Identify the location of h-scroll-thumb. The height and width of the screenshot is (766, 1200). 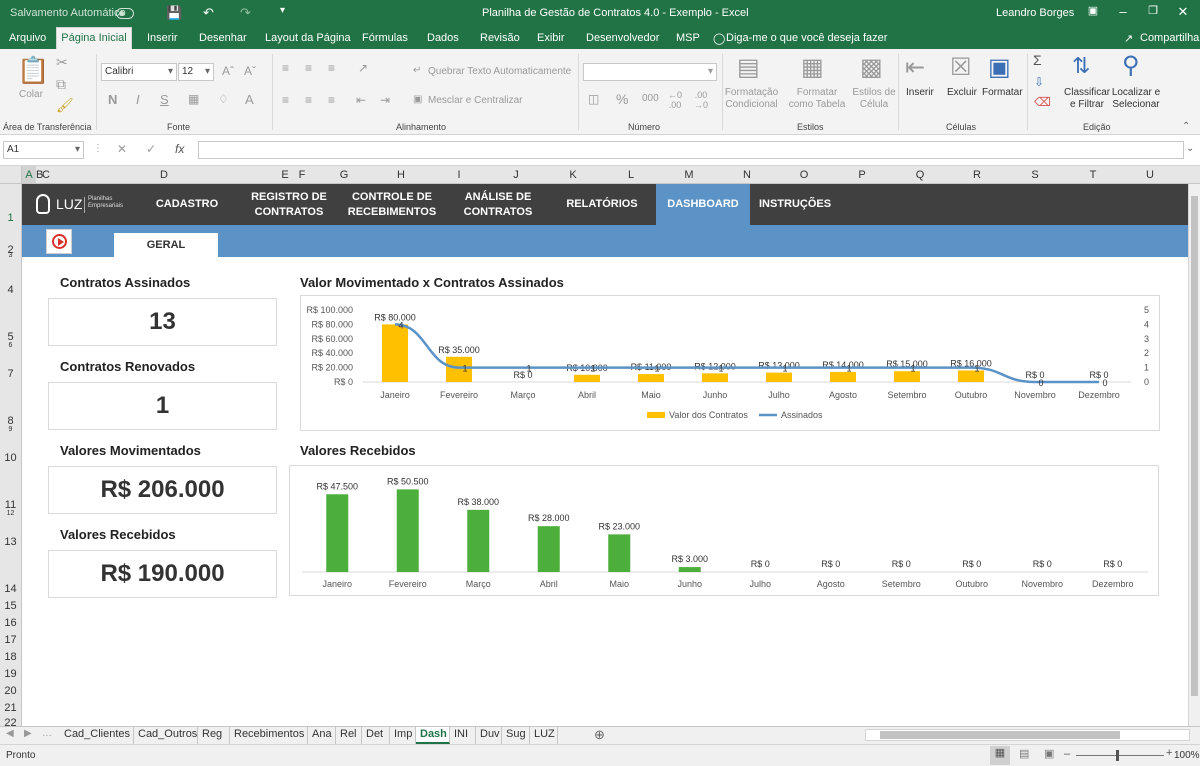
(1000, 735).